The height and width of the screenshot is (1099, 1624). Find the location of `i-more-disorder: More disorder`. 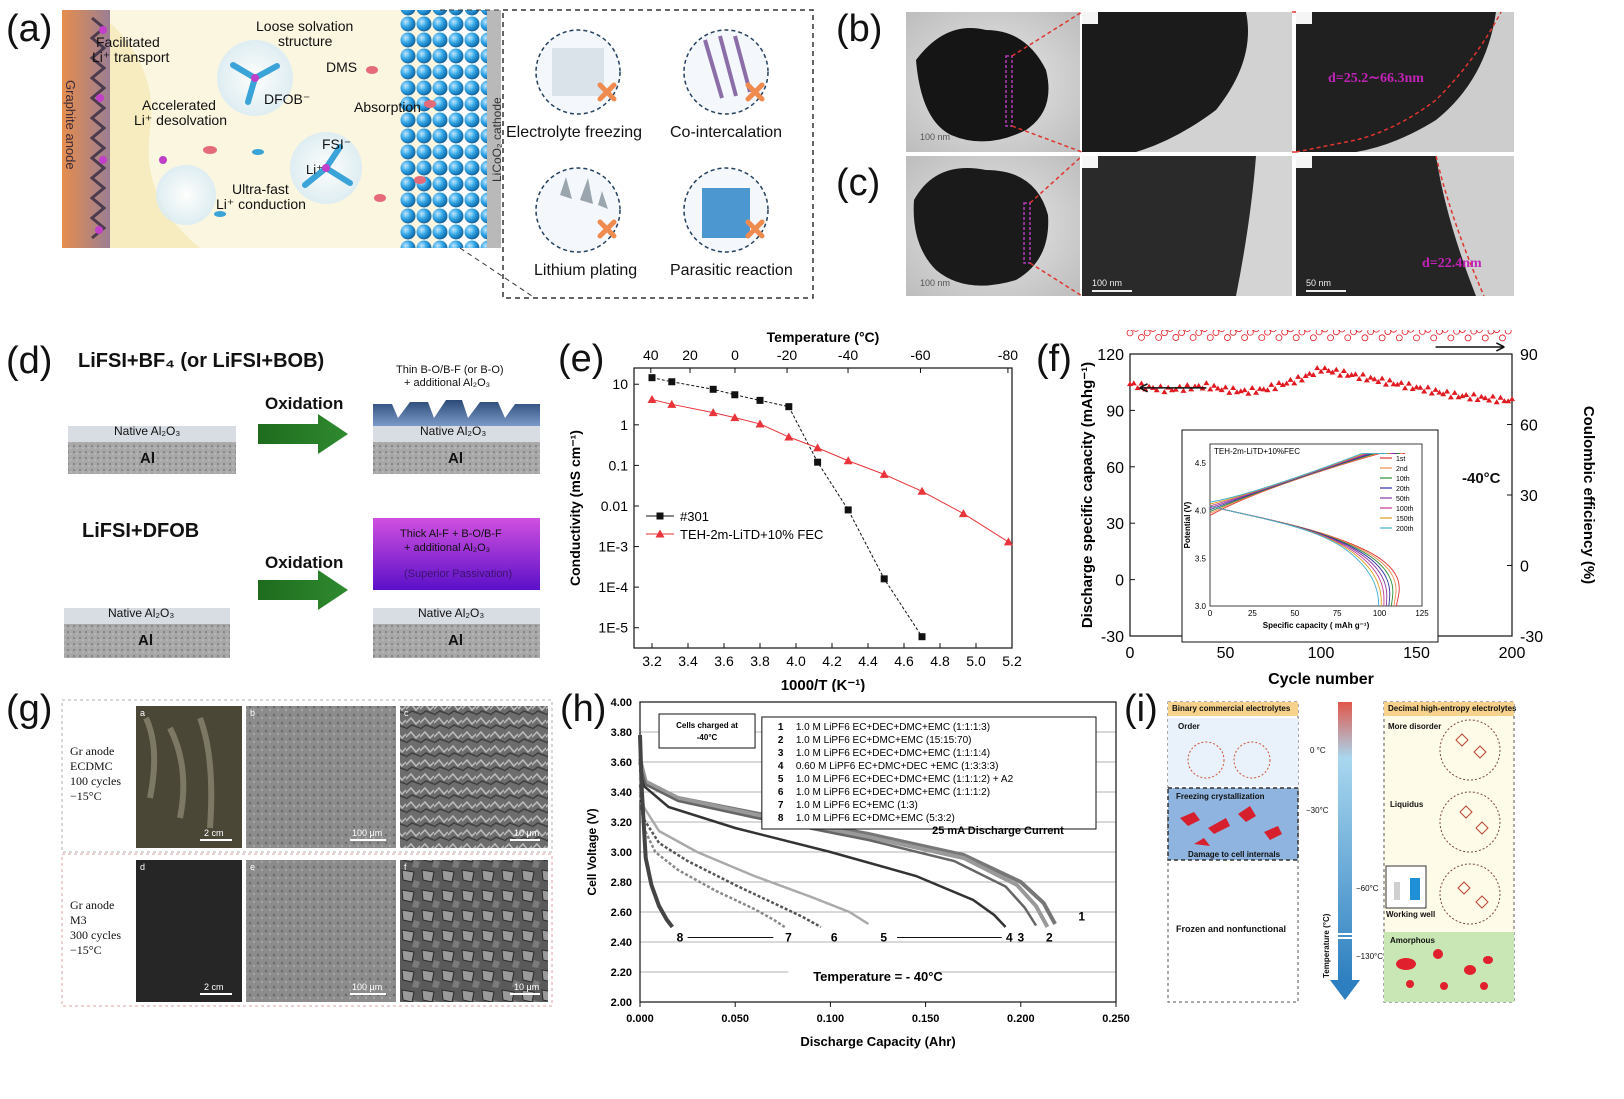

i-more-disorder: More disorder is located at coordinates (1415, 726).